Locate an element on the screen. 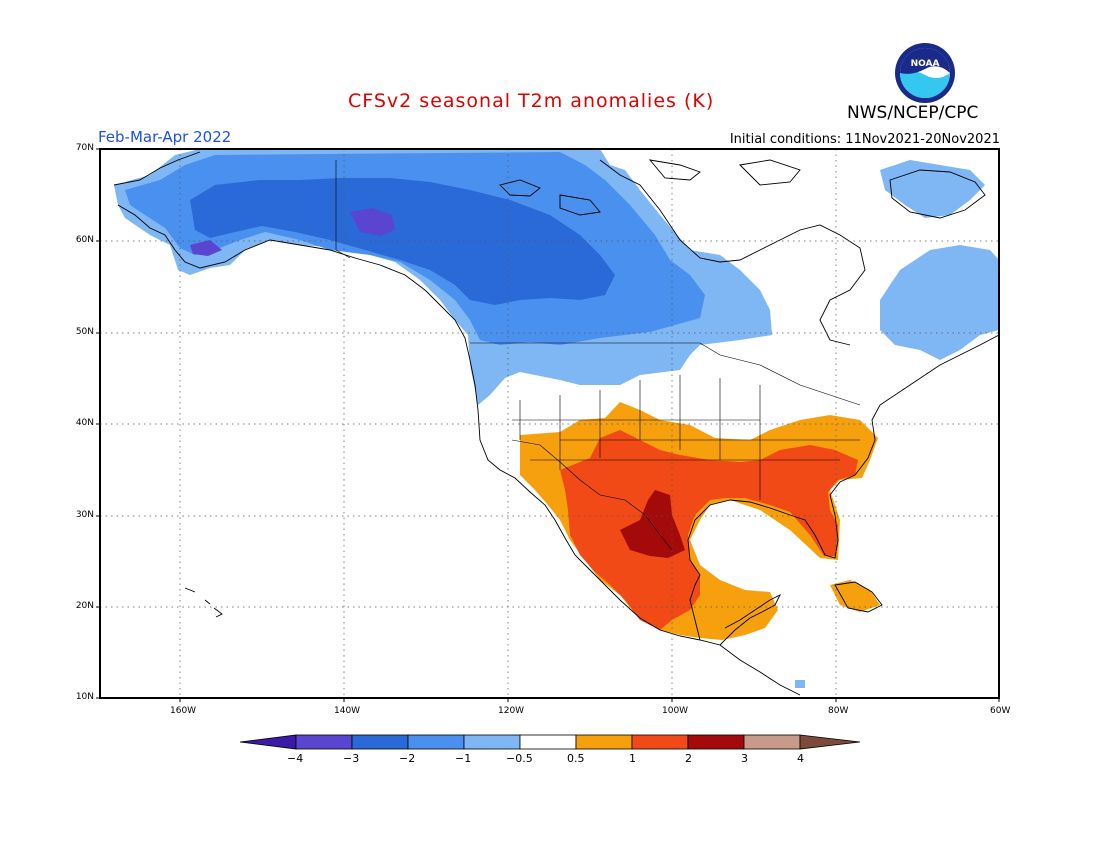  anomaly-region-red-orange is located at coordinates (709, 530).